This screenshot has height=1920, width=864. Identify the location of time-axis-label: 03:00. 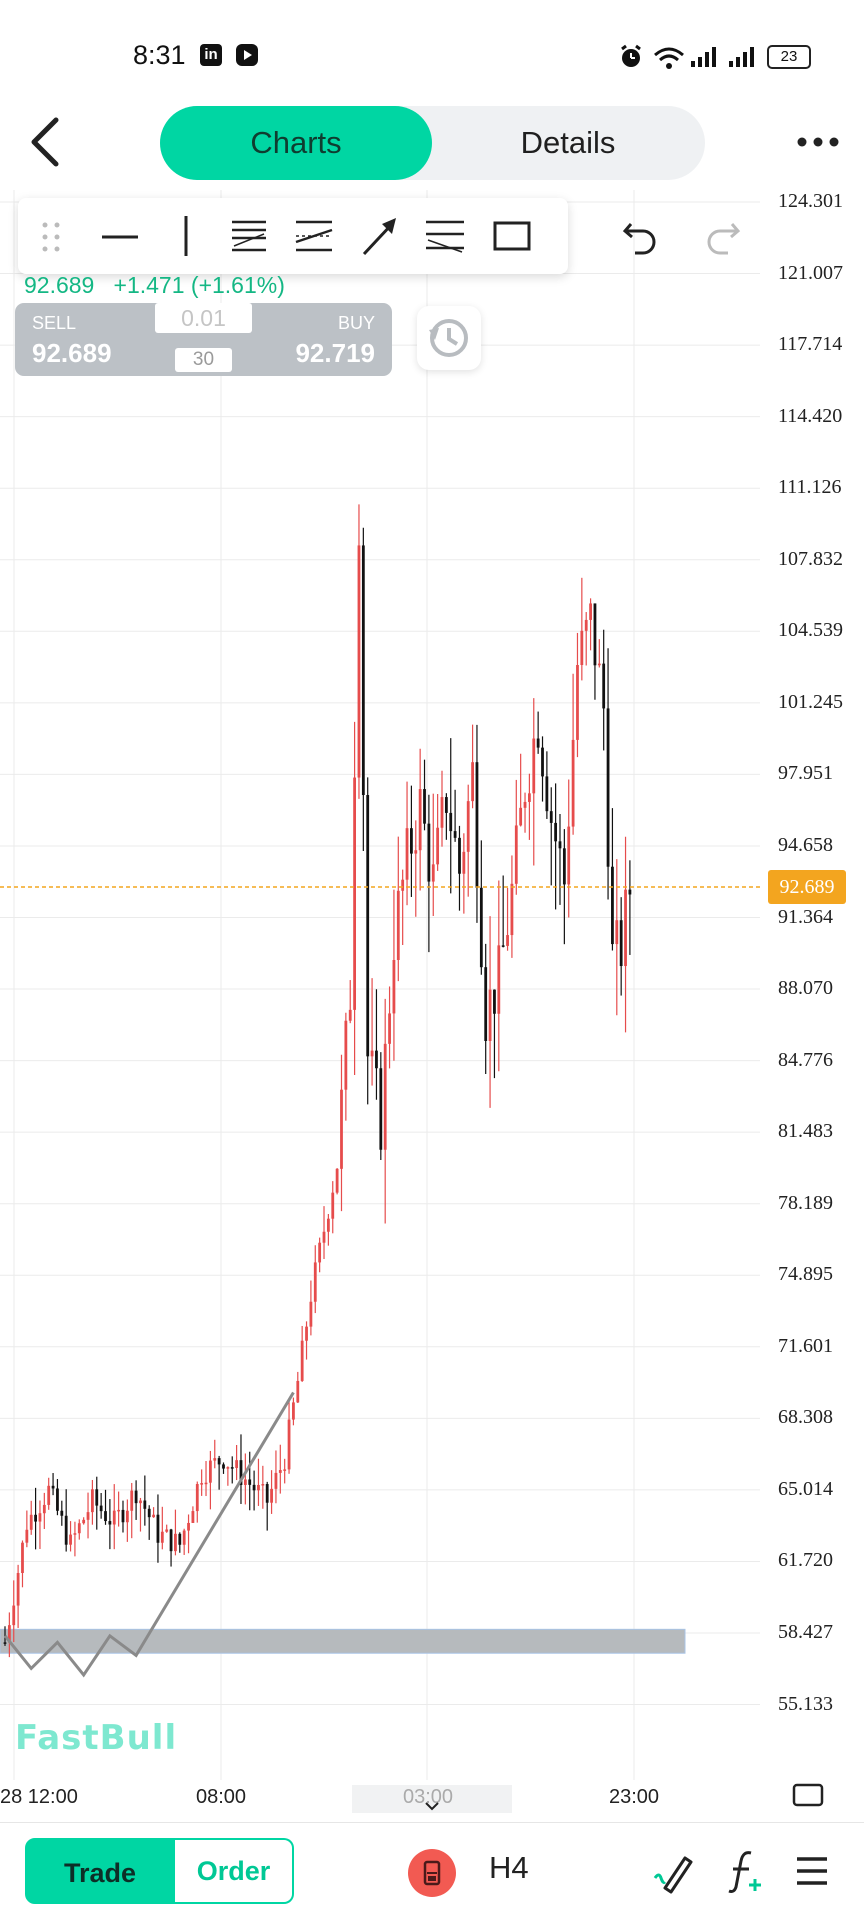
(428, 1797).